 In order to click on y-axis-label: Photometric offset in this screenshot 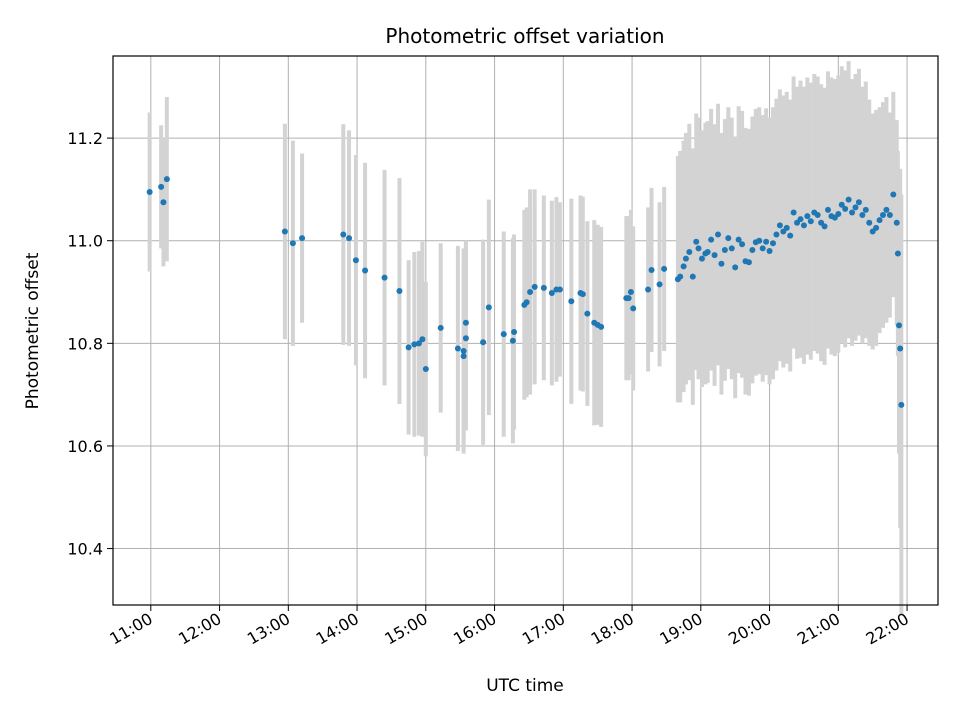, I will do `click(33, 330)`.